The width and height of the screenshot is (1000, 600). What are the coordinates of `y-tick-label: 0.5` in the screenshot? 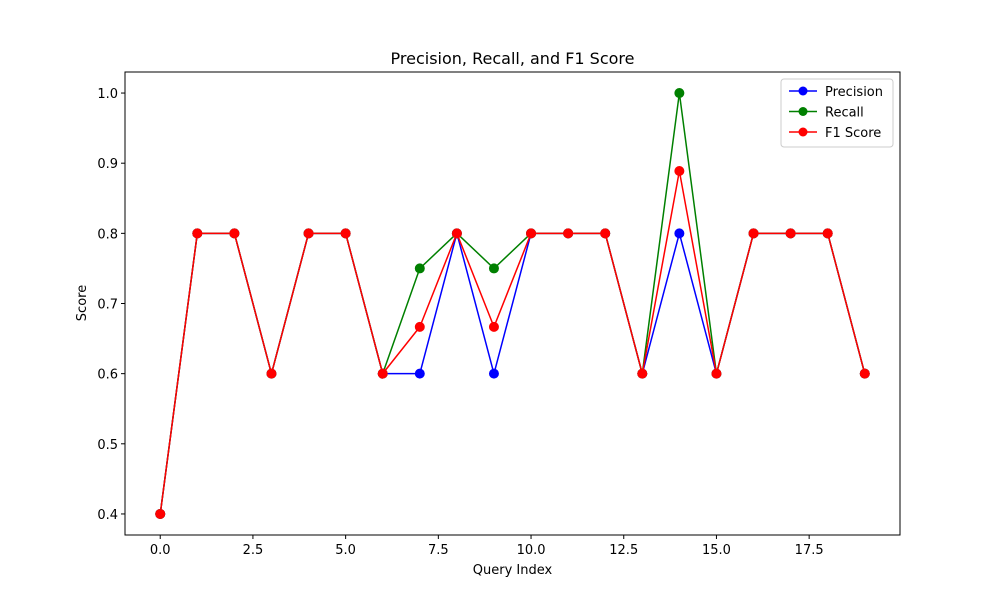 It's located at (107, 445).